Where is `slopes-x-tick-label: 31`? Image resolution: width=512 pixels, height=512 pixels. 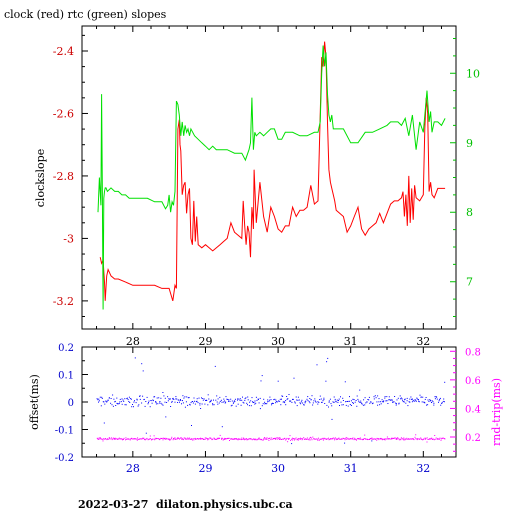
slopes-x-tick-label: 31 is located at coordinates (351, 341).